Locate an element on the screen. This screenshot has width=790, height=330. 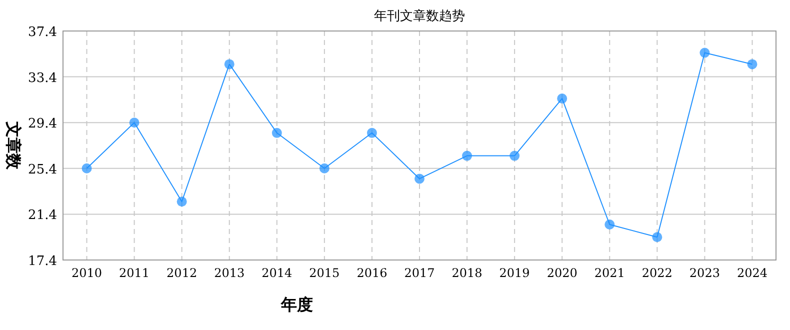
y-axis-title: 文章数 is located at coordinates (13, 145).